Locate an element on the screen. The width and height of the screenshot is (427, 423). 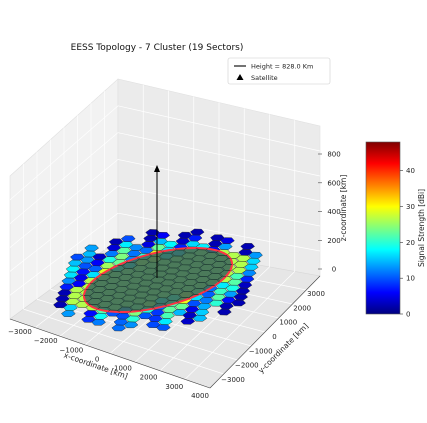
colorbar-label: Signal Strength [dBi] is located at coordinates (421, 228).